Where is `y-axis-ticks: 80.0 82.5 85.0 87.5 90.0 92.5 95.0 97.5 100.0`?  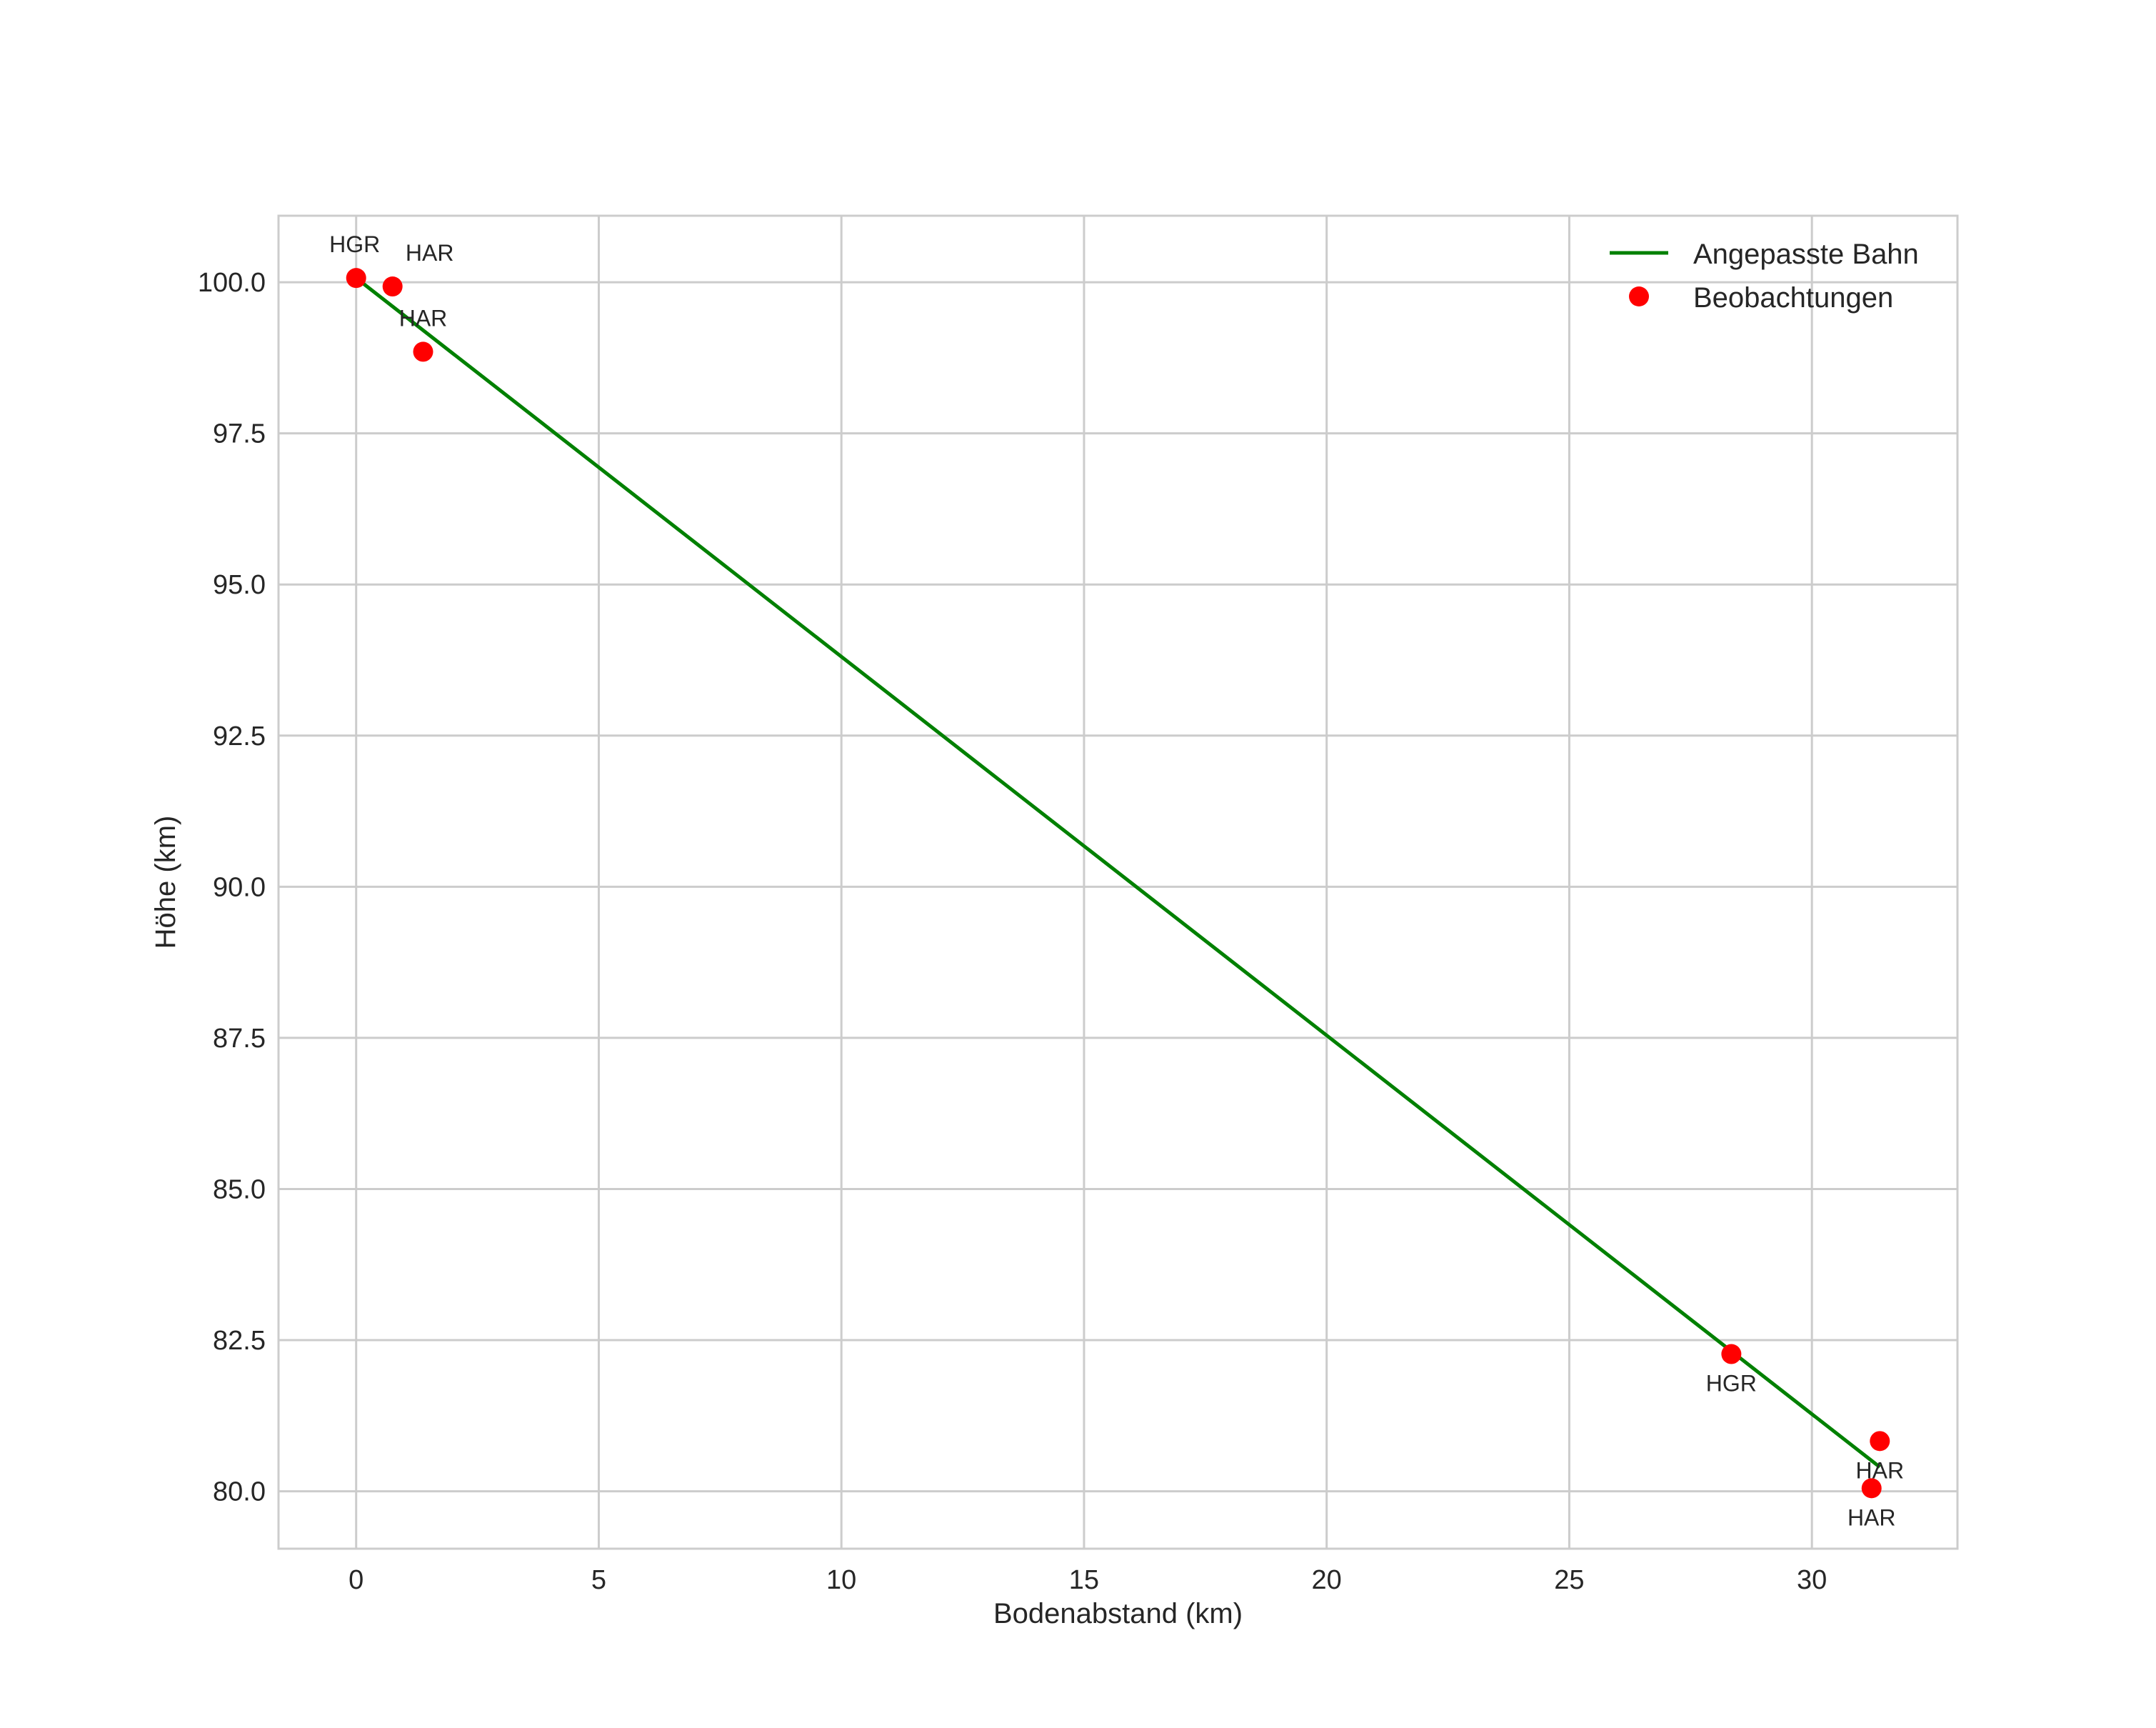 y-axis-ticks: 80.0 82.5 85.0 87.5 90.0 92.5 95.0 97.5 100.0 is located at coordinates (232, 887).